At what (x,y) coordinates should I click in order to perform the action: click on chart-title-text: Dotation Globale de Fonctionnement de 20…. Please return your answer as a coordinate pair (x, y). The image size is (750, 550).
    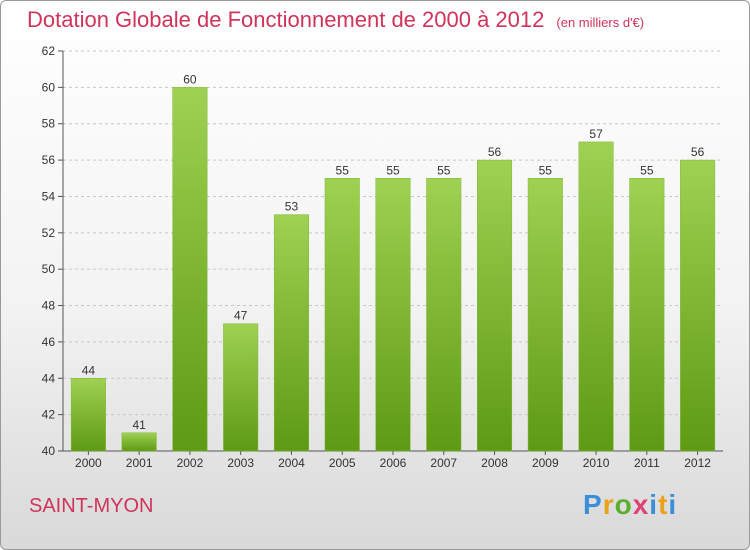
    Looking at the image, I should click on (286, 19).